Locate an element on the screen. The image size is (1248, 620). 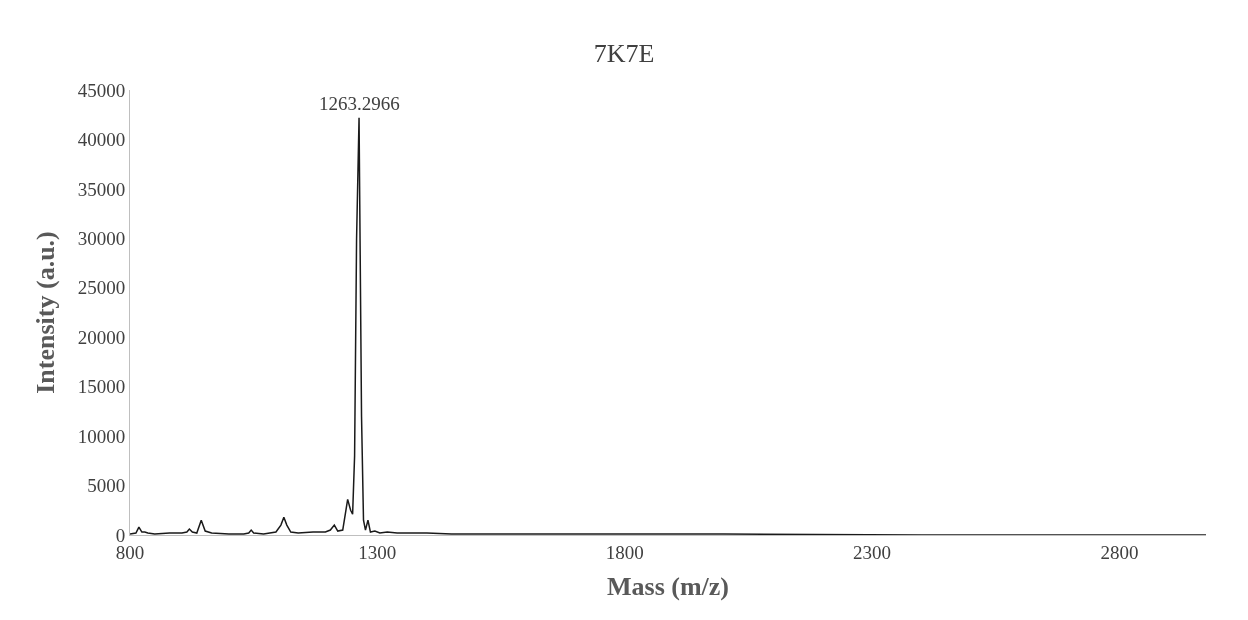
y-tick-label: 40000 is located at coordinates (101, 140).